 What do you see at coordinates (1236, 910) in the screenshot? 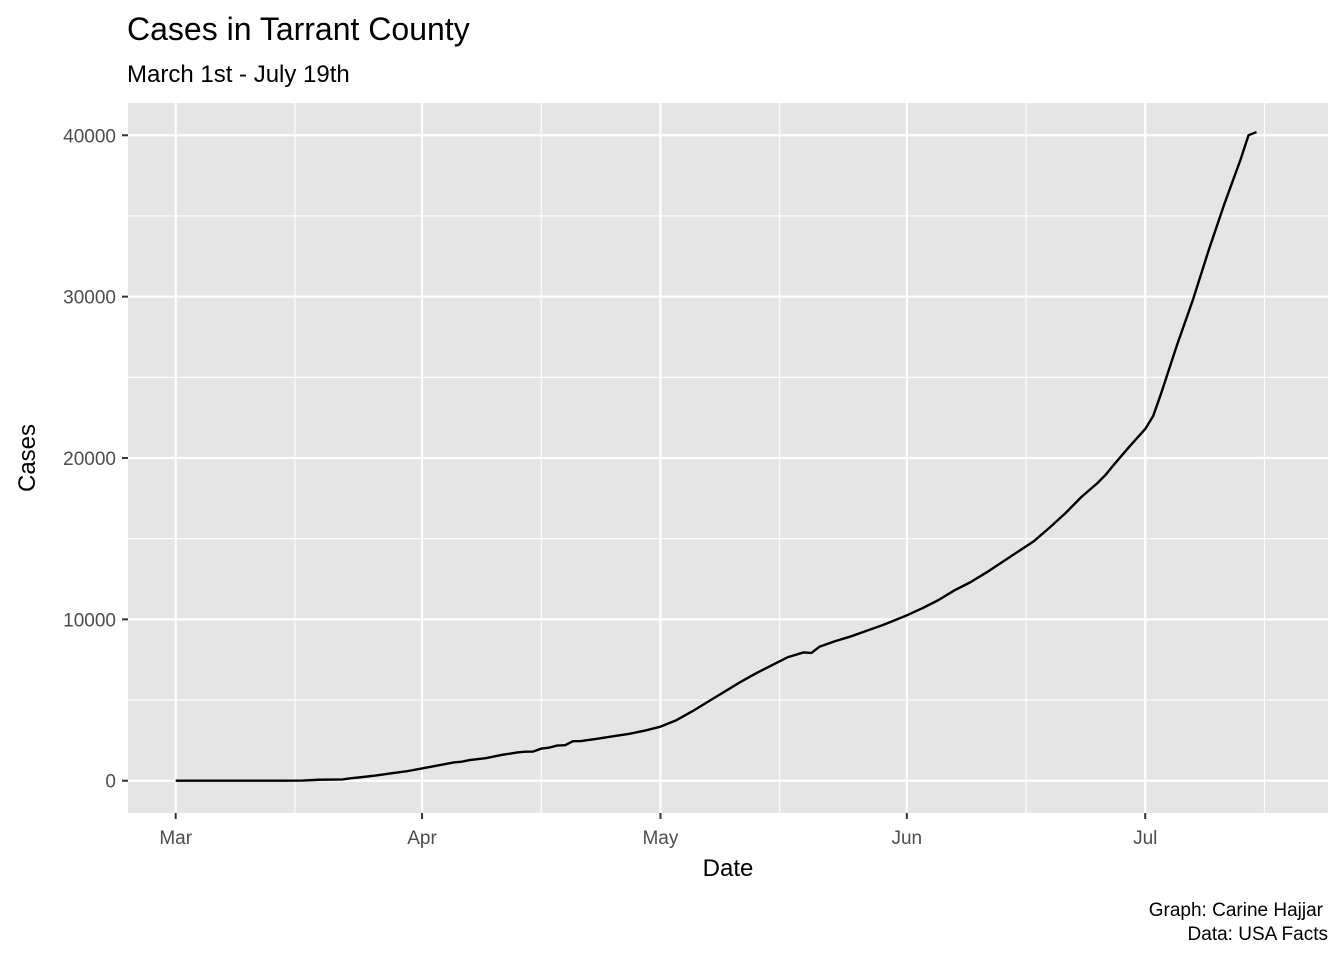
I see `caption-line-1: Graph: Carine Hajjar` at bounding box center [1236, 910].